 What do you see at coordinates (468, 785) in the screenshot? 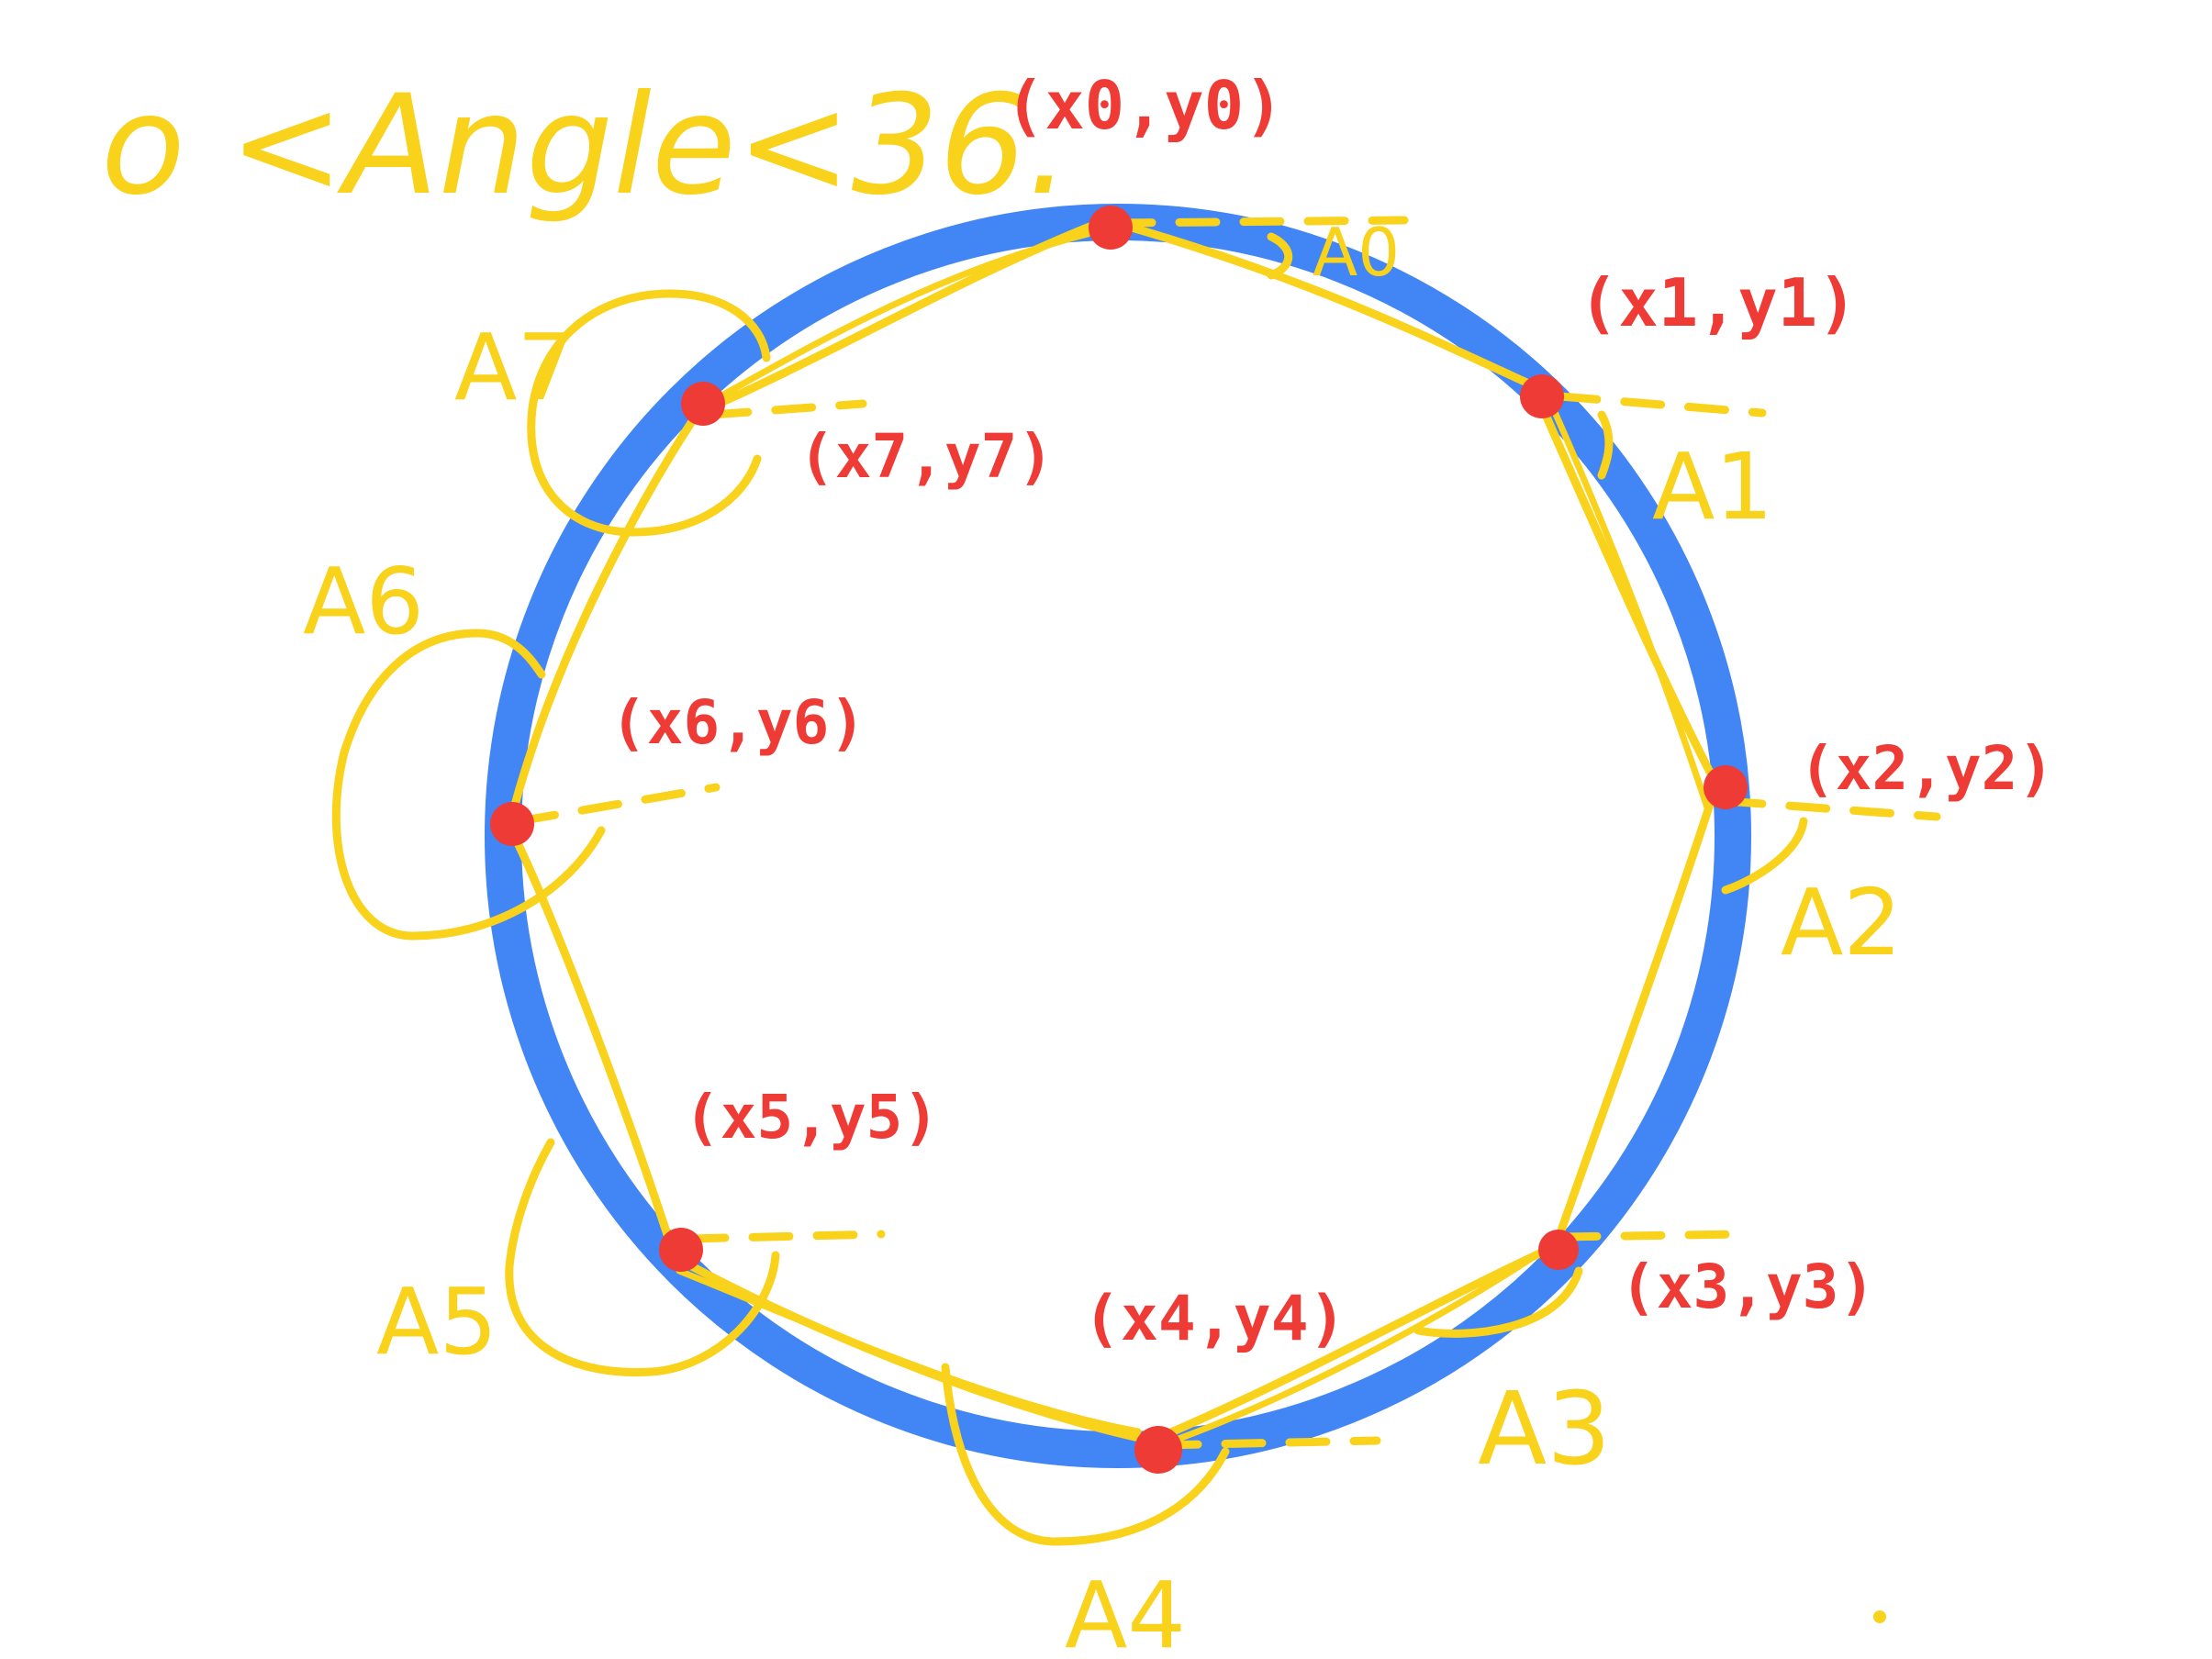
I see `arc-a6` at bounding box center [468, 785].